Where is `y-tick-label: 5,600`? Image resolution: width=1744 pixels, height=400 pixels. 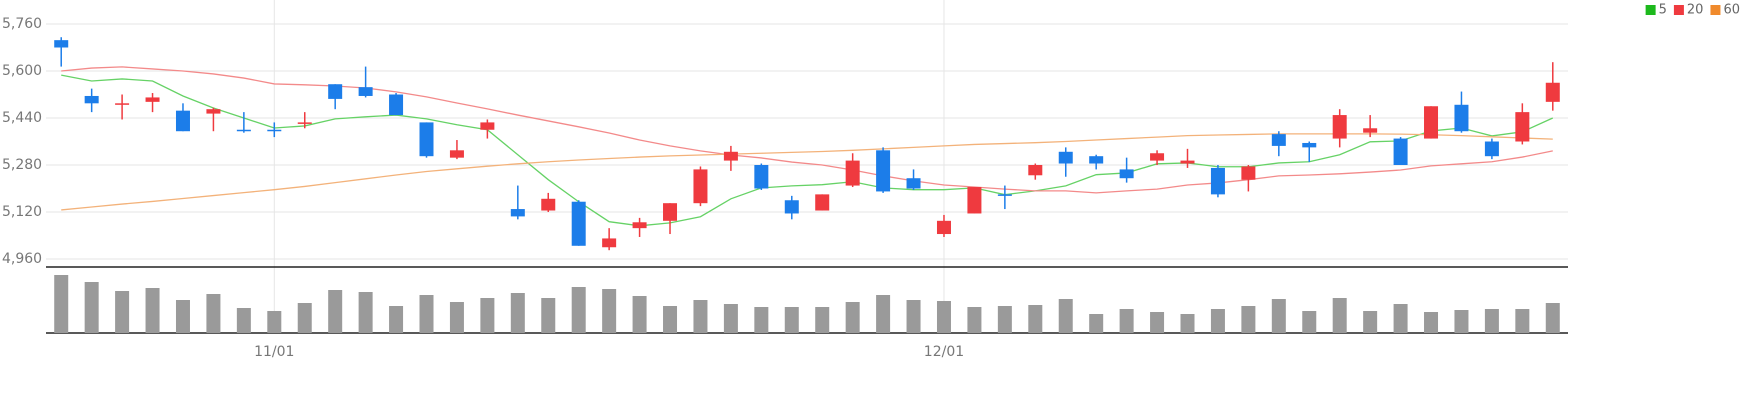 y-tick-label: 5,600 is located at coordinates (22, 71).